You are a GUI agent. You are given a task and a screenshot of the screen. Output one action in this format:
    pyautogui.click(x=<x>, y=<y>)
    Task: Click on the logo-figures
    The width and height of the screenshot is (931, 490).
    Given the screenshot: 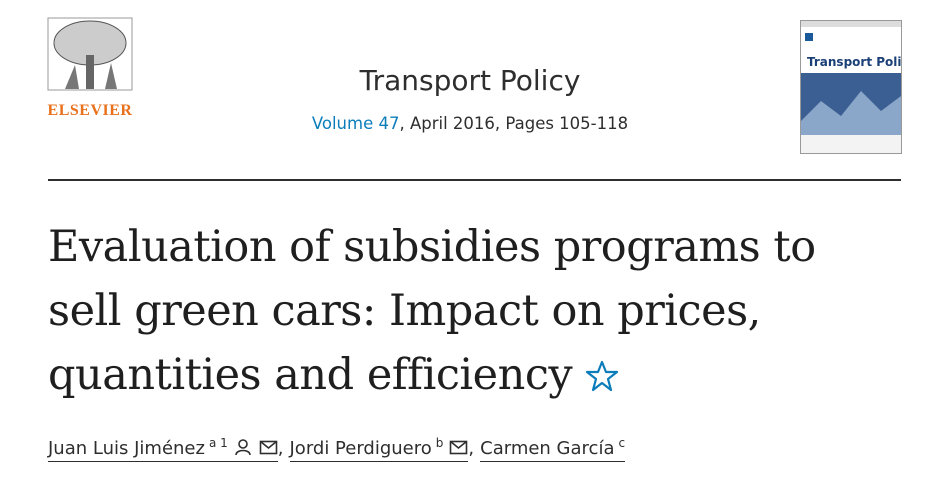 What is the action you would take?
    pyautogui.click(x=91, y=76)
    